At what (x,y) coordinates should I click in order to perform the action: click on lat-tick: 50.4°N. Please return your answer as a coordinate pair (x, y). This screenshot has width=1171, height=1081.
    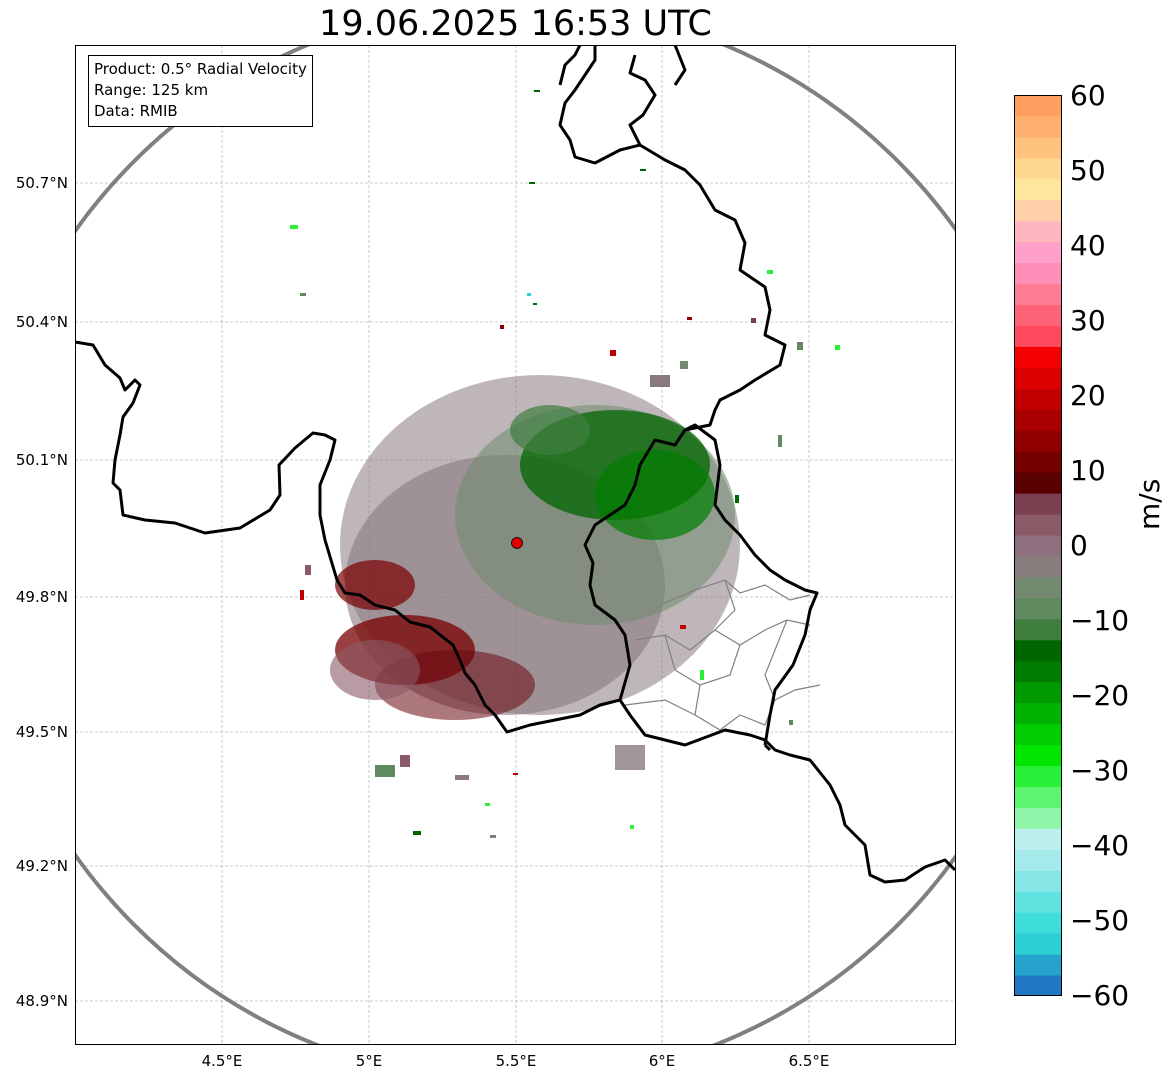
    Looking at the image, I should click on (41, 322).